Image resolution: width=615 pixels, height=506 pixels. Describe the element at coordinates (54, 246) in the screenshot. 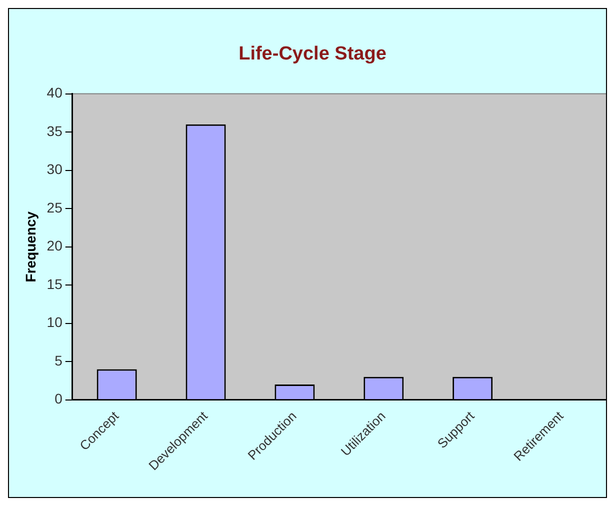

I see `y-tick-label: 20` at that location.